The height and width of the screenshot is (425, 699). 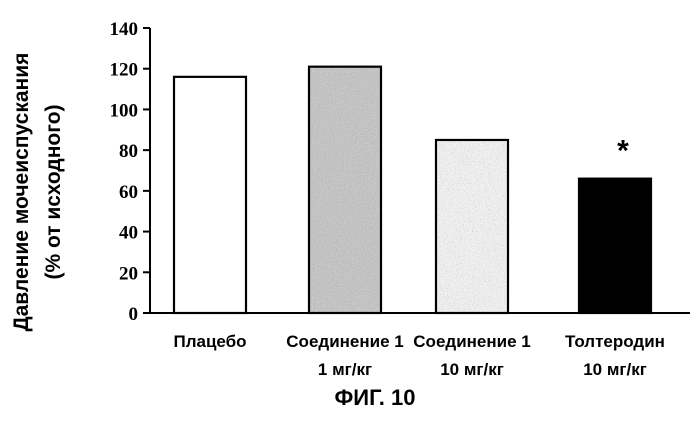 I want to click on y-axis-title-line2: (% от исходного), so click(x=53, y=191).